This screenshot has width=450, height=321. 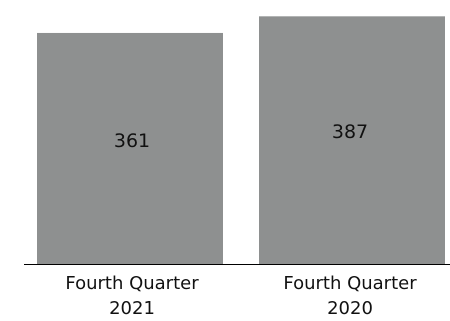 I want to click on x-tick-label-1-line-1: Fourth Quarter, so click(x=132, y=283).